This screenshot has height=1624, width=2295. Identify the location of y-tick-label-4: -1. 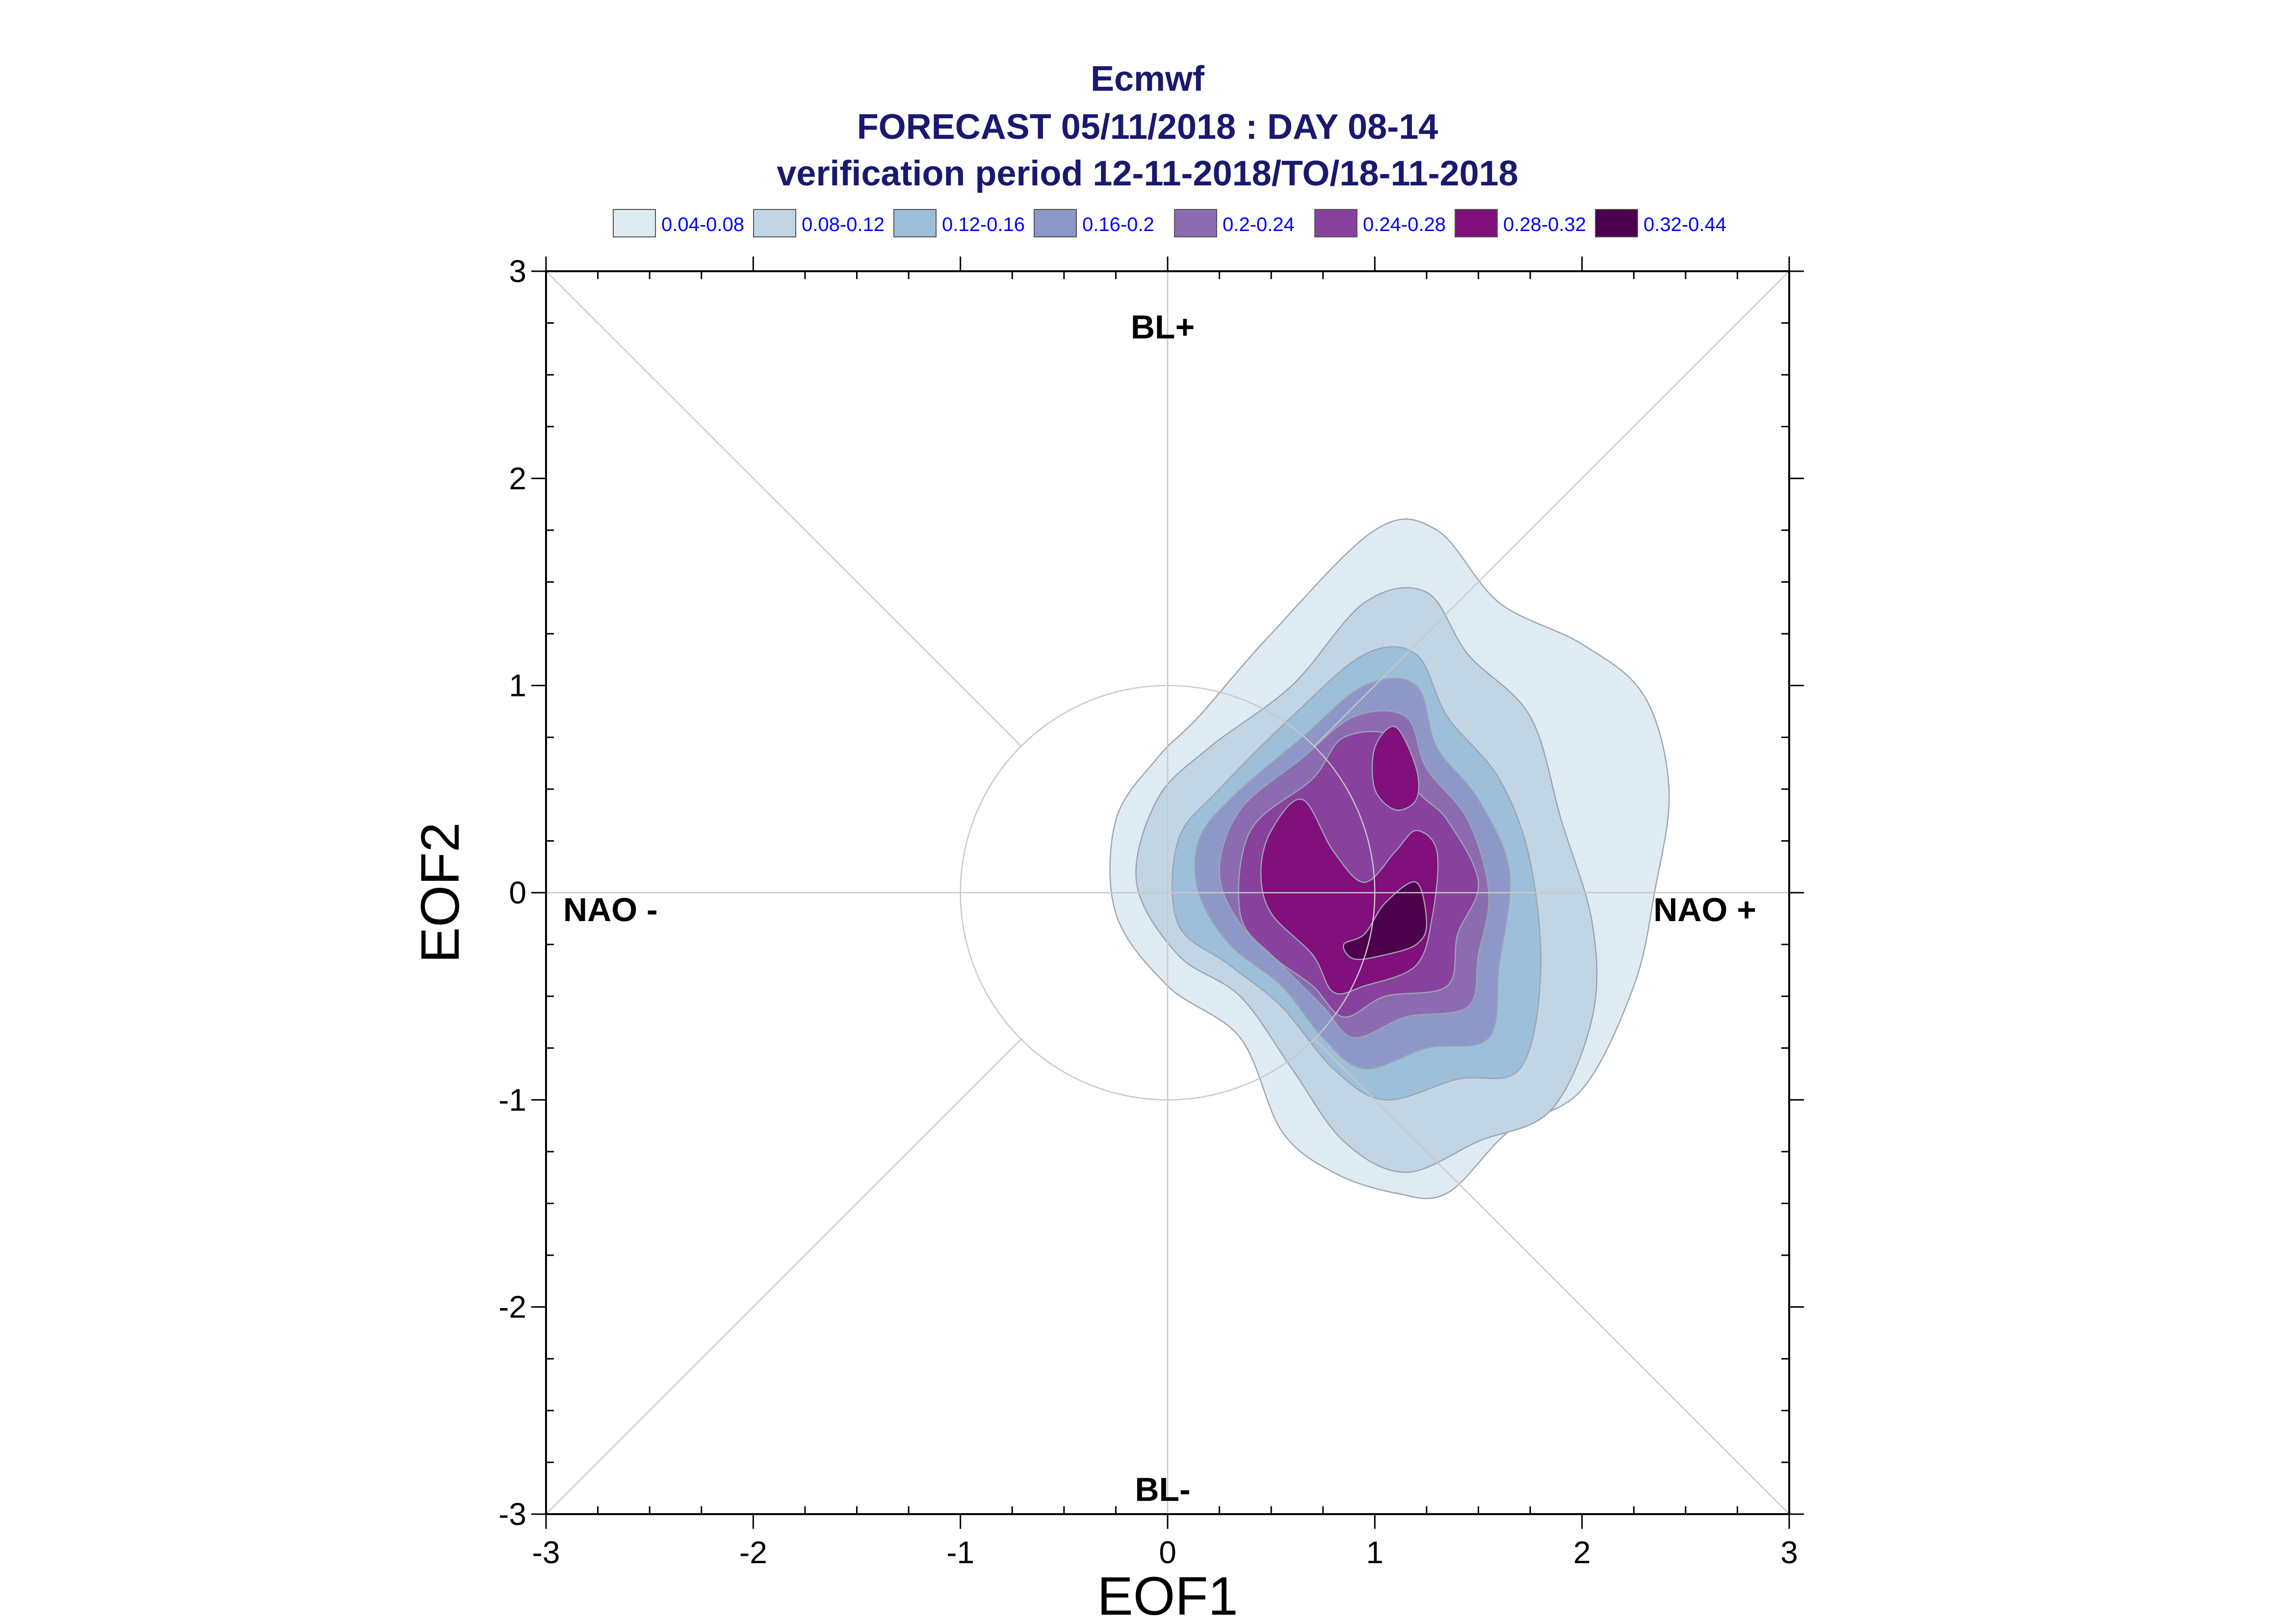
(512, 1099).